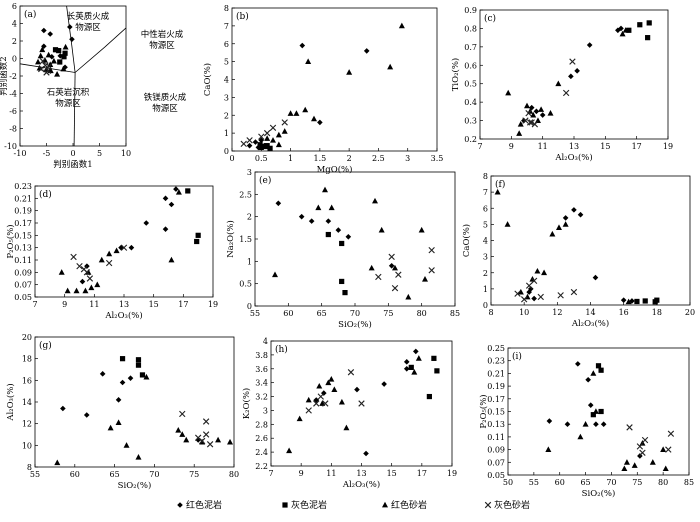 Image resolution: width=700 pixels, height=522 pixels. What do you see at coordinates (246, 403) in the screenshot?
I see `y-axis-label: K₂O(%)` at bounding box center [246, 403].